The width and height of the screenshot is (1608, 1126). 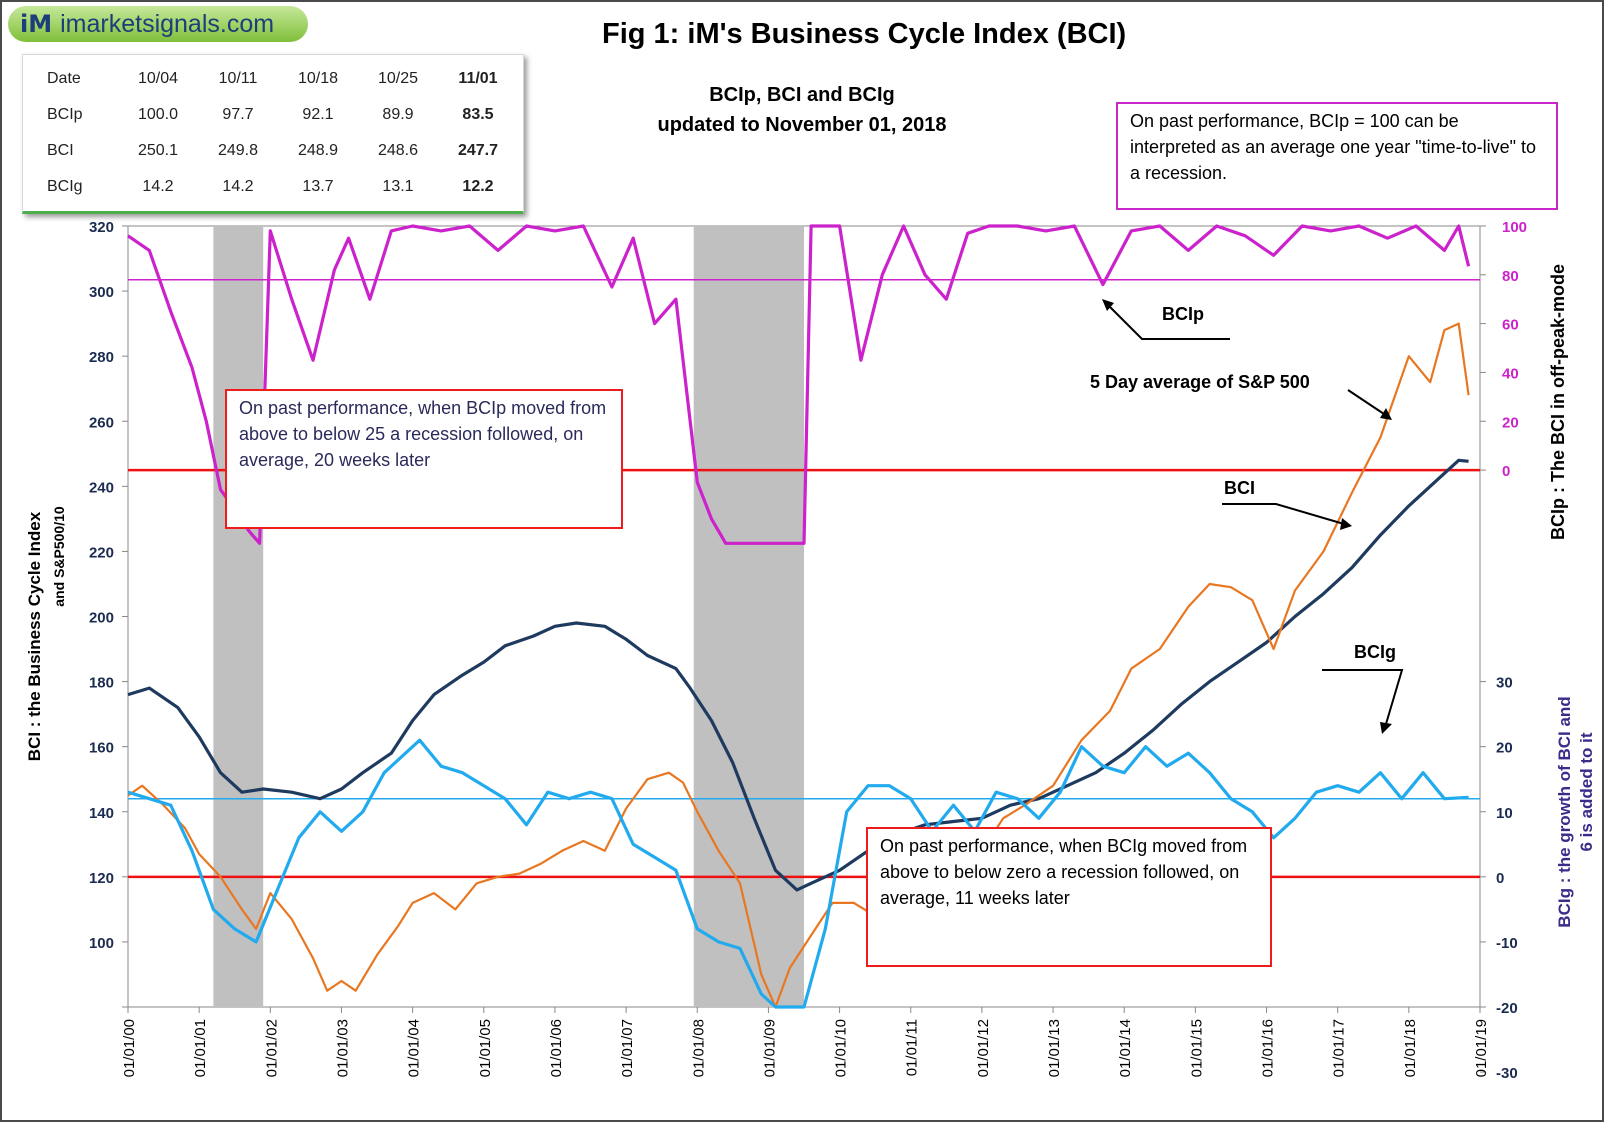 I want to click on y-left-tick-label: 180, so click(x=101, y=683).